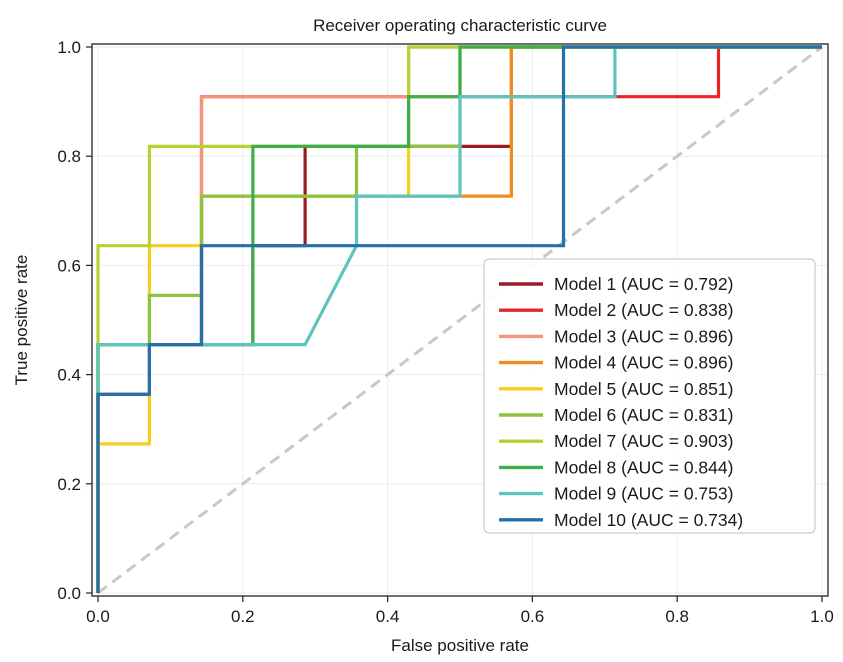 This screenshot has height=662, width=843. I want to click on x-tick-label: 1.0, so click(822, 616).